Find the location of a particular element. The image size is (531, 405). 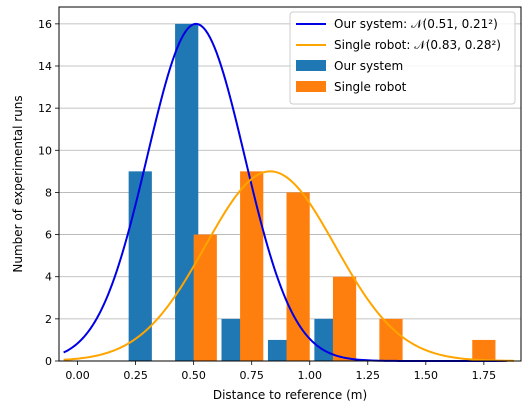

x-axis-label: Distance to reference (m) is located at coordinates (290, 395).